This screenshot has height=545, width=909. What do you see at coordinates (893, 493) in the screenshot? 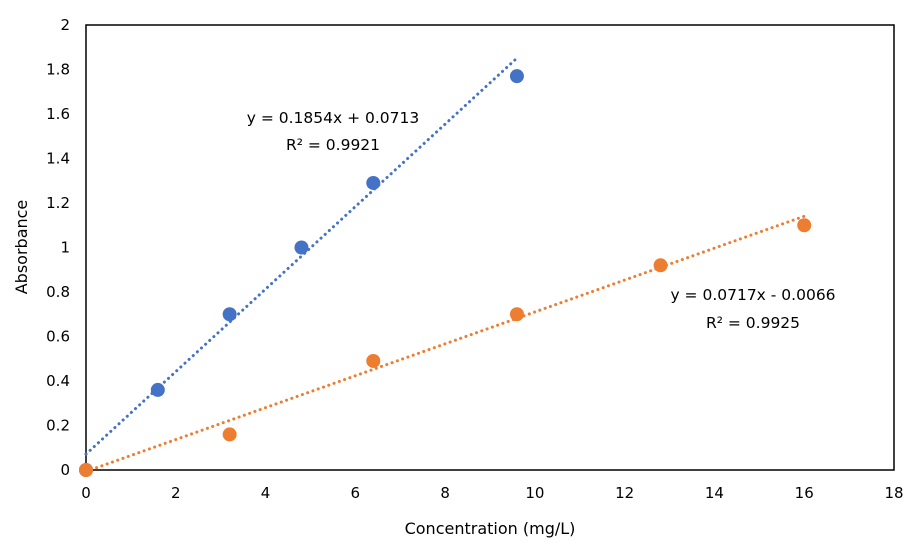
I see `x-tick-label: 18` at bounding box center [893, 493].